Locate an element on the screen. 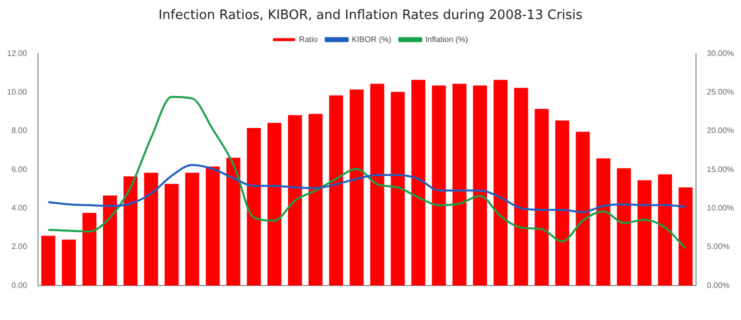  chart-title: Infection Ratios, KIBOR, and Inflation Rates during 2008-13 Crisis is located at coordinates (370, 16).